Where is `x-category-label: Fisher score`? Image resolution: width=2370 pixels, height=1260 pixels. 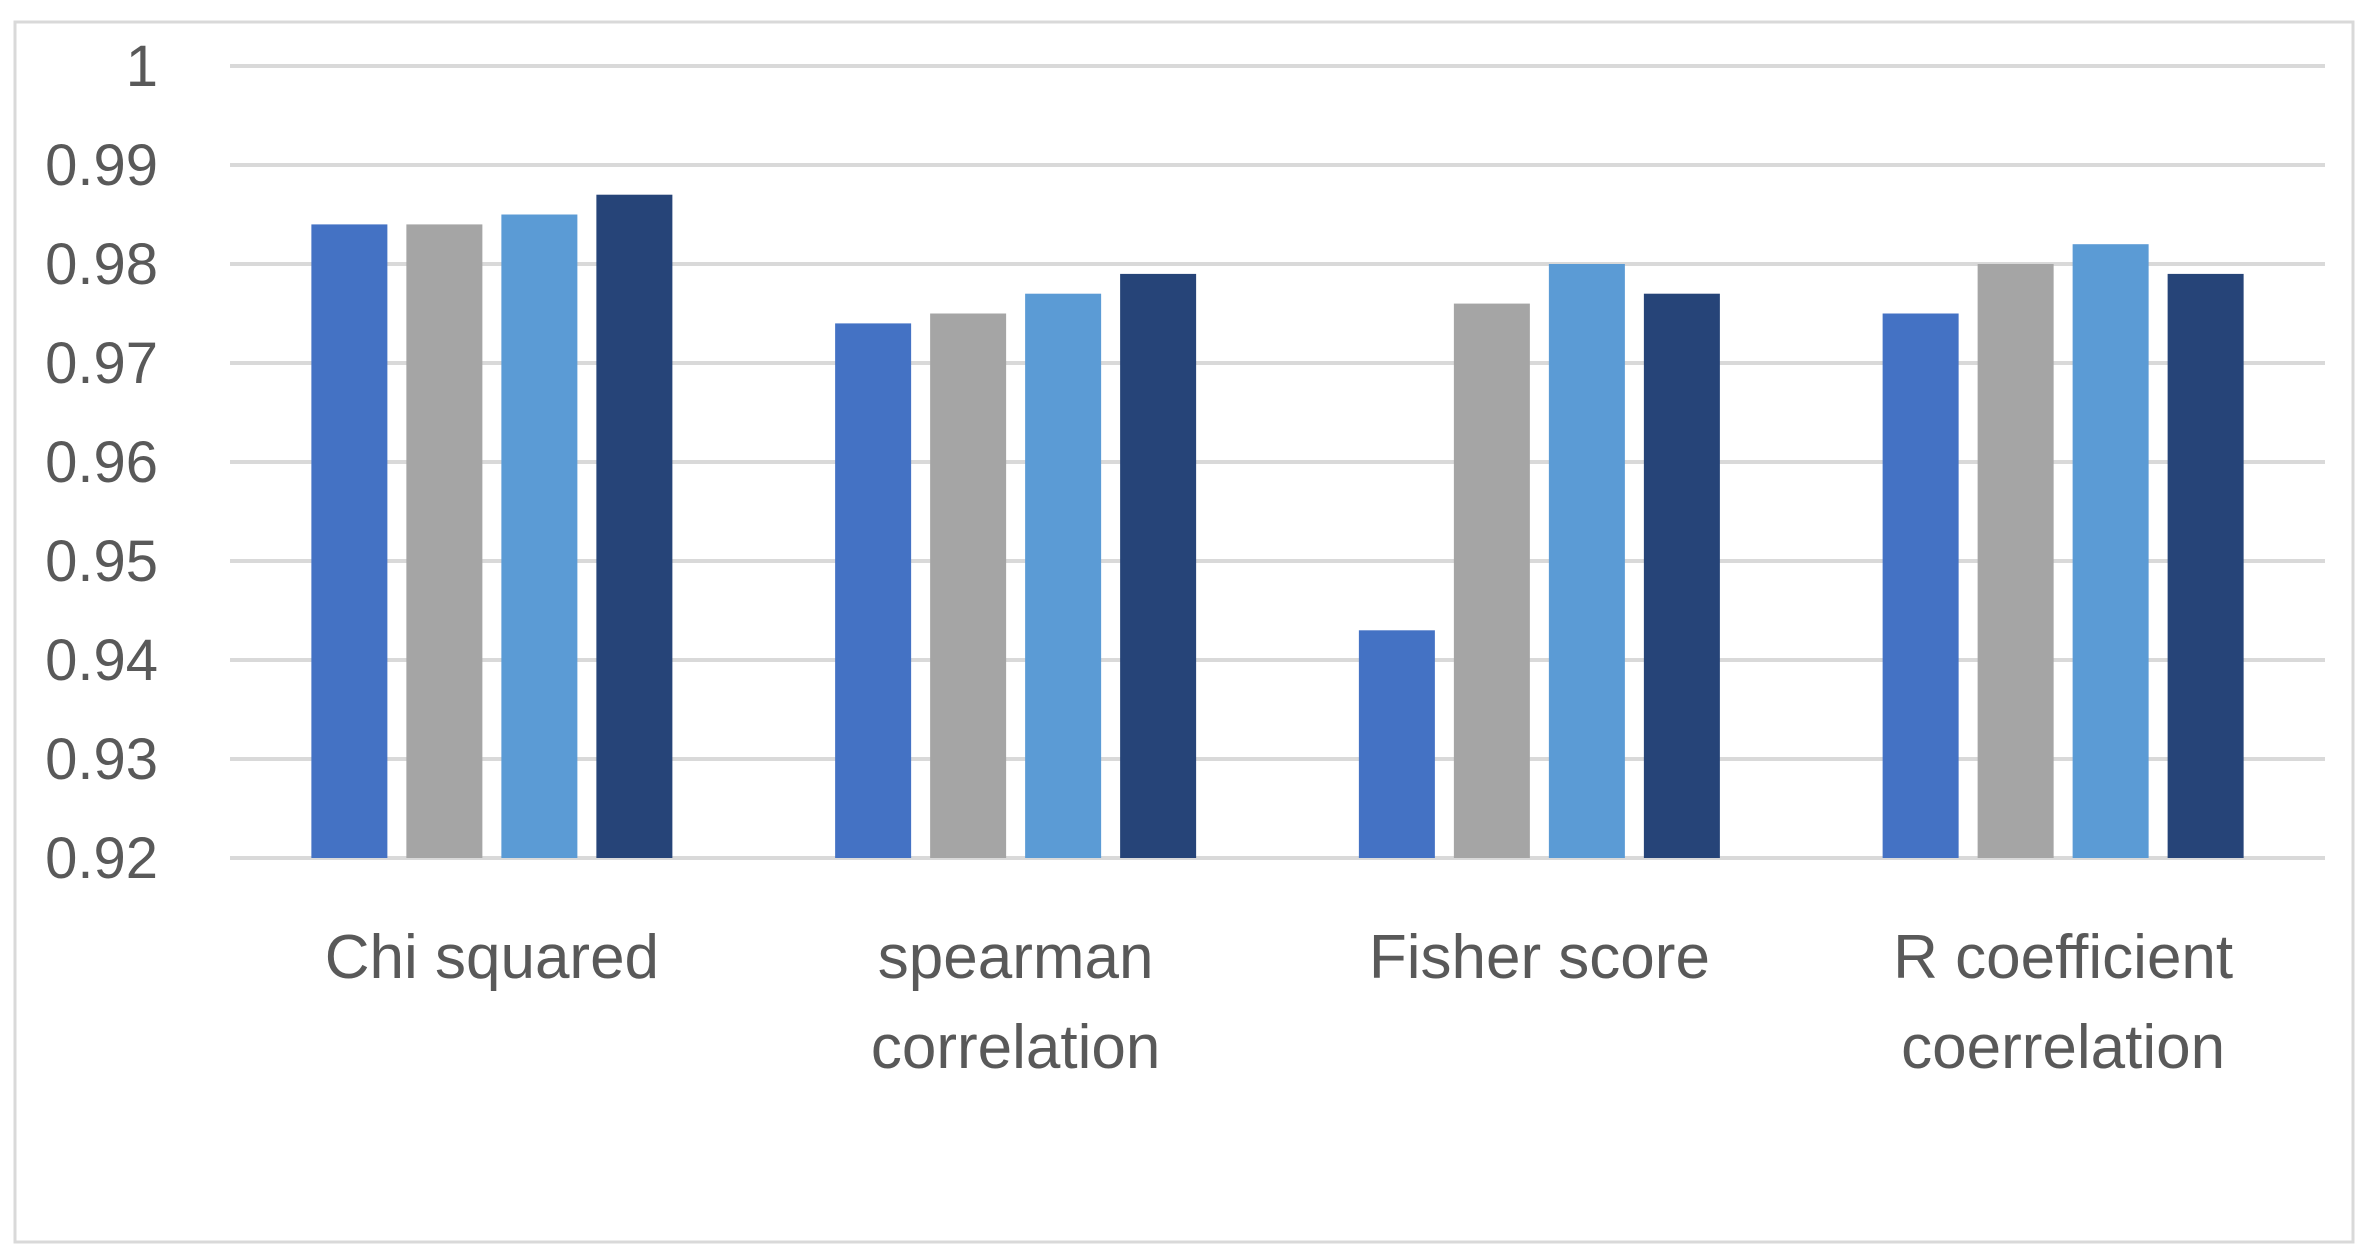
x-category-label: Fisher score is located at coordinates (1539, 957).